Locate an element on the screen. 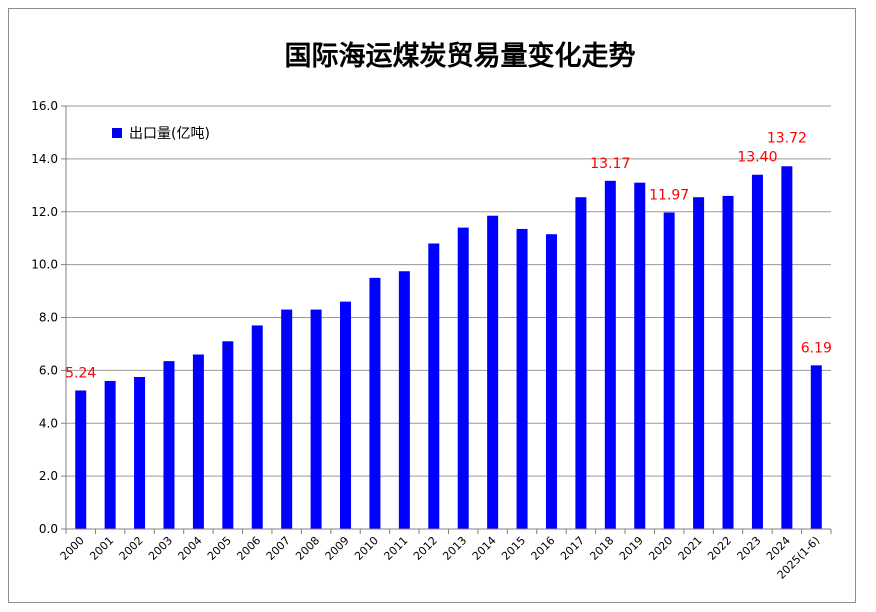 Image resolution: width=876 pixels, height=612 pixels. data-label: 13.40 is located at coordinates (757, 158).